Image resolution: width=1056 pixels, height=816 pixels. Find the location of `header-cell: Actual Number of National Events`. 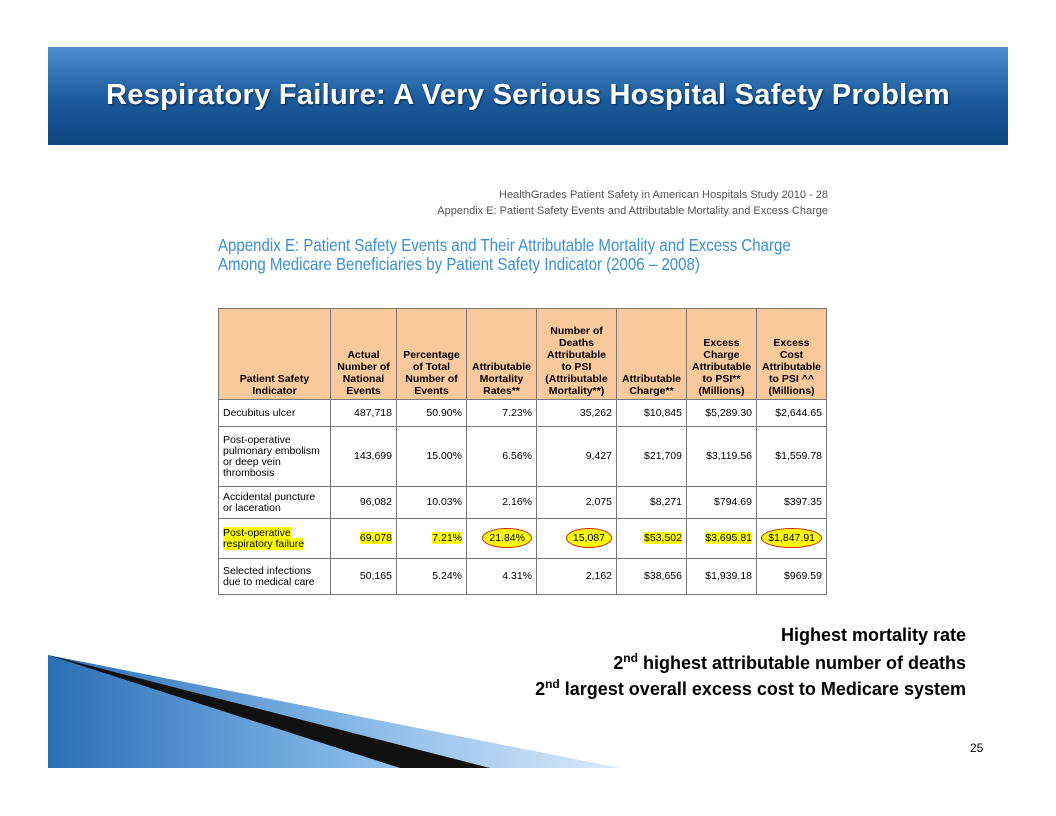

header-cell: Actual Number of National Events is located at coordinates (363, 354).